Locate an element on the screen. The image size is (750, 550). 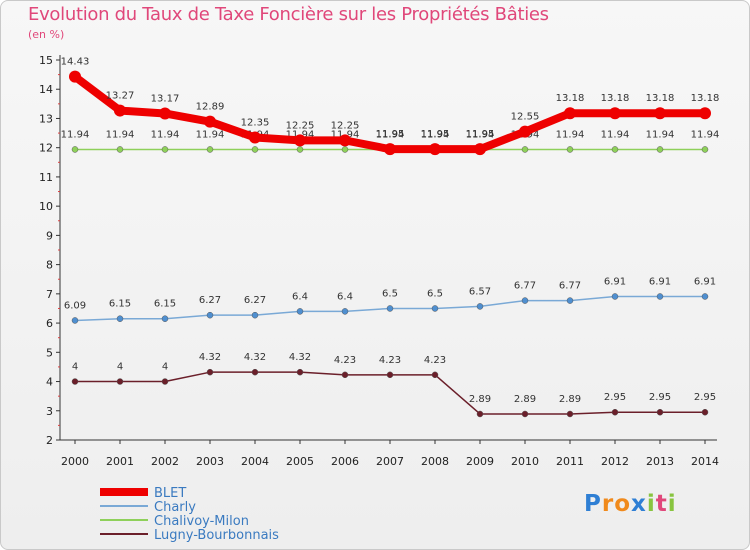
logo-letter: t is located at coordinates (661, 504).